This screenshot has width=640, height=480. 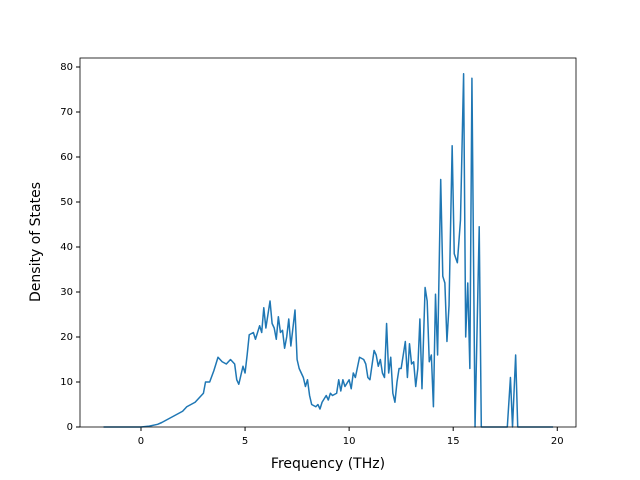 I want to click on x-axis-label: Frequency (THz), so click(x=328, y=464).